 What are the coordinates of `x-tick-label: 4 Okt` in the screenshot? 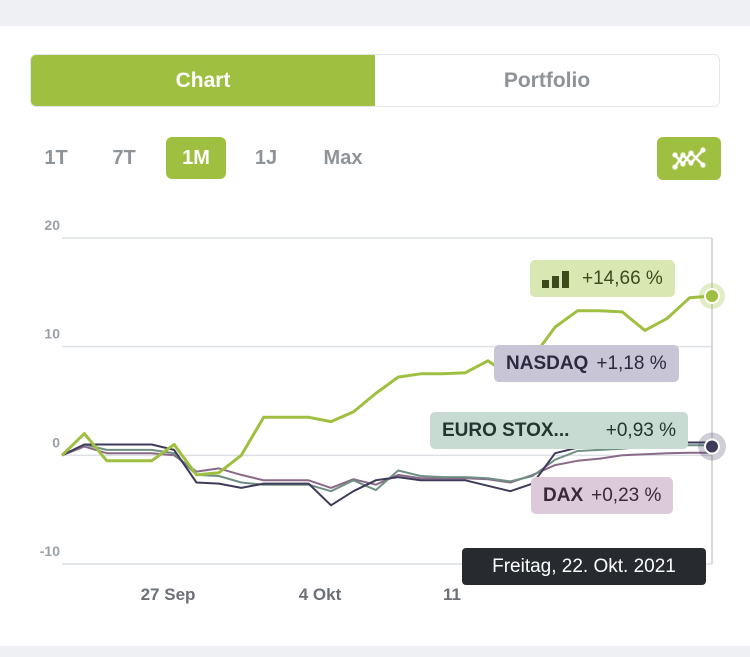 It's located at (320, 594).